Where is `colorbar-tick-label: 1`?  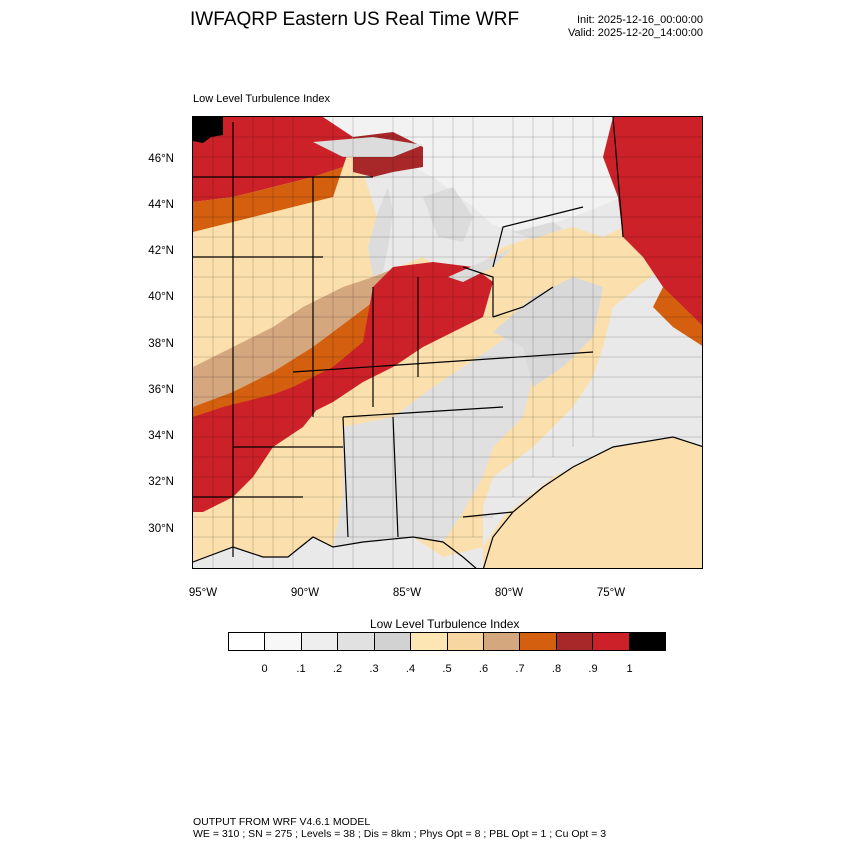 colorbar-tick-label: 1 is located at coordinates (629, 669).